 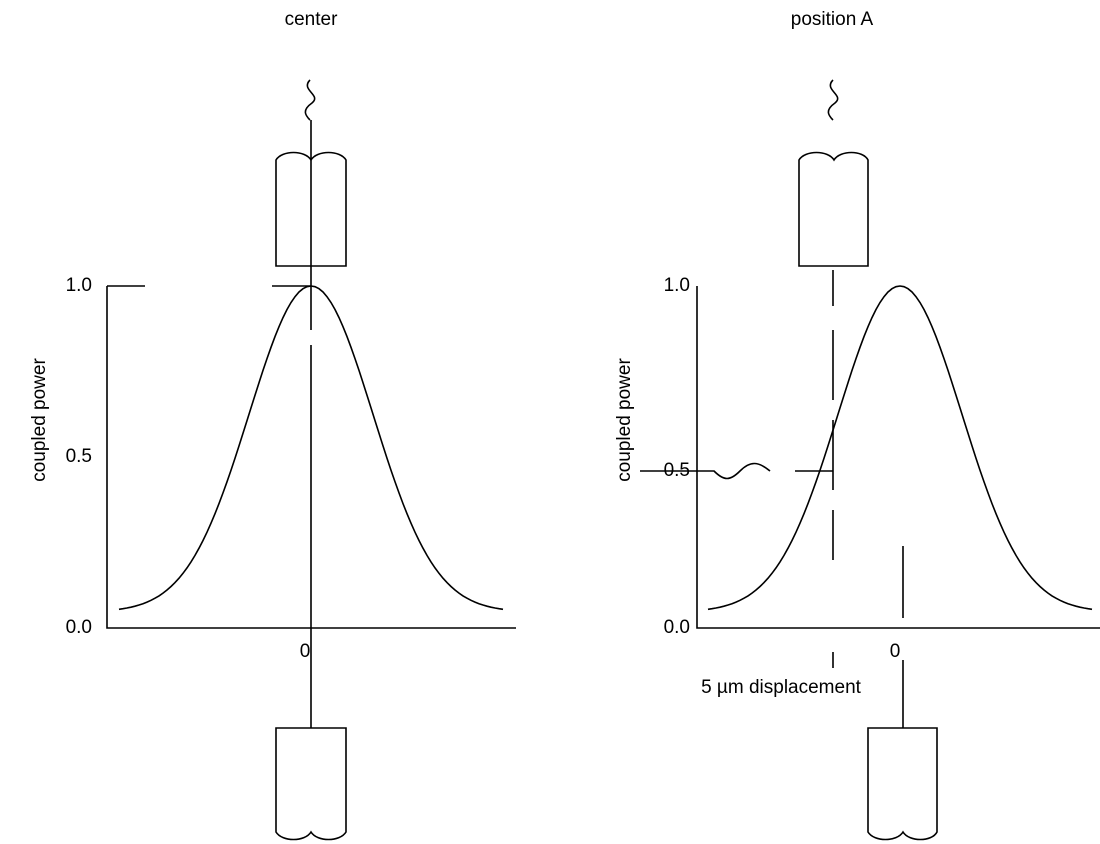 What do you see at coordinates (832, 19) in the screenshot?
I see `panel-title: position A` at bounding box center [832, 19].